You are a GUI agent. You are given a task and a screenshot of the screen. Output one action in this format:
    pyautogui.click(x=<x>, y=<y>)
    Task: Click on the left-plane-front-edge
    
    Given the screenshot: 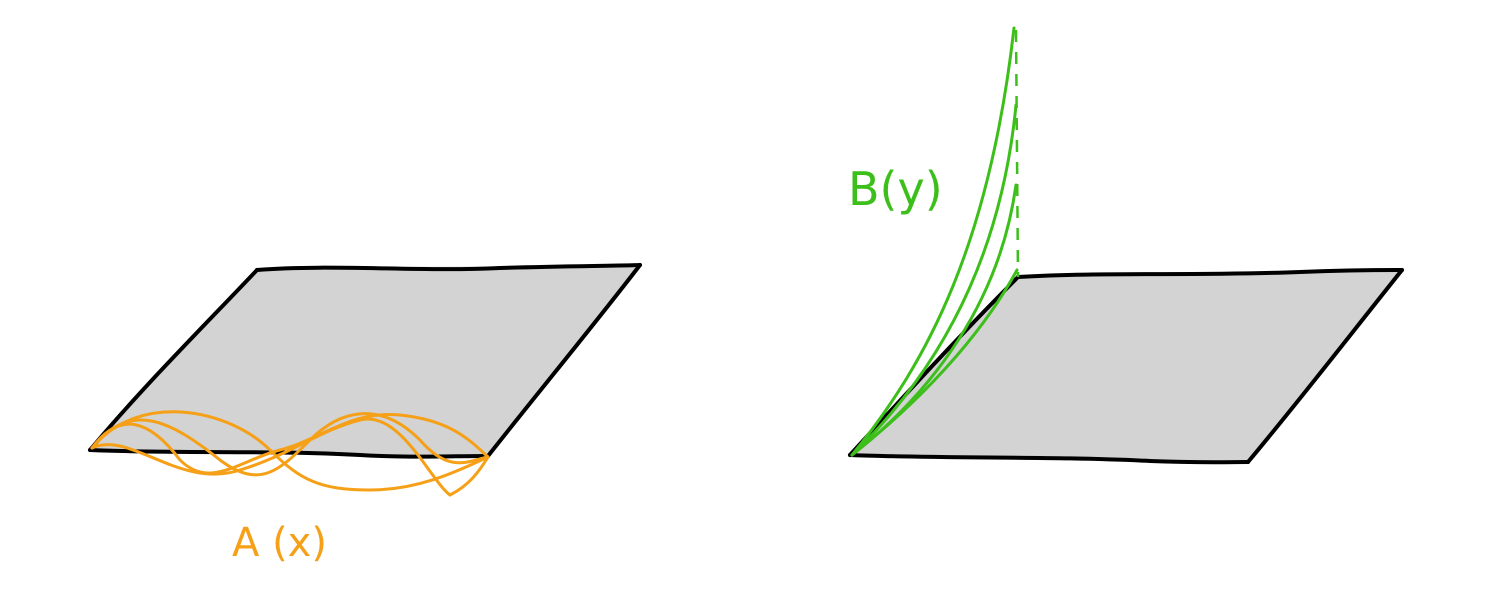 What is the action you would take?
    pyautogui.click(x=289, y=453)
    